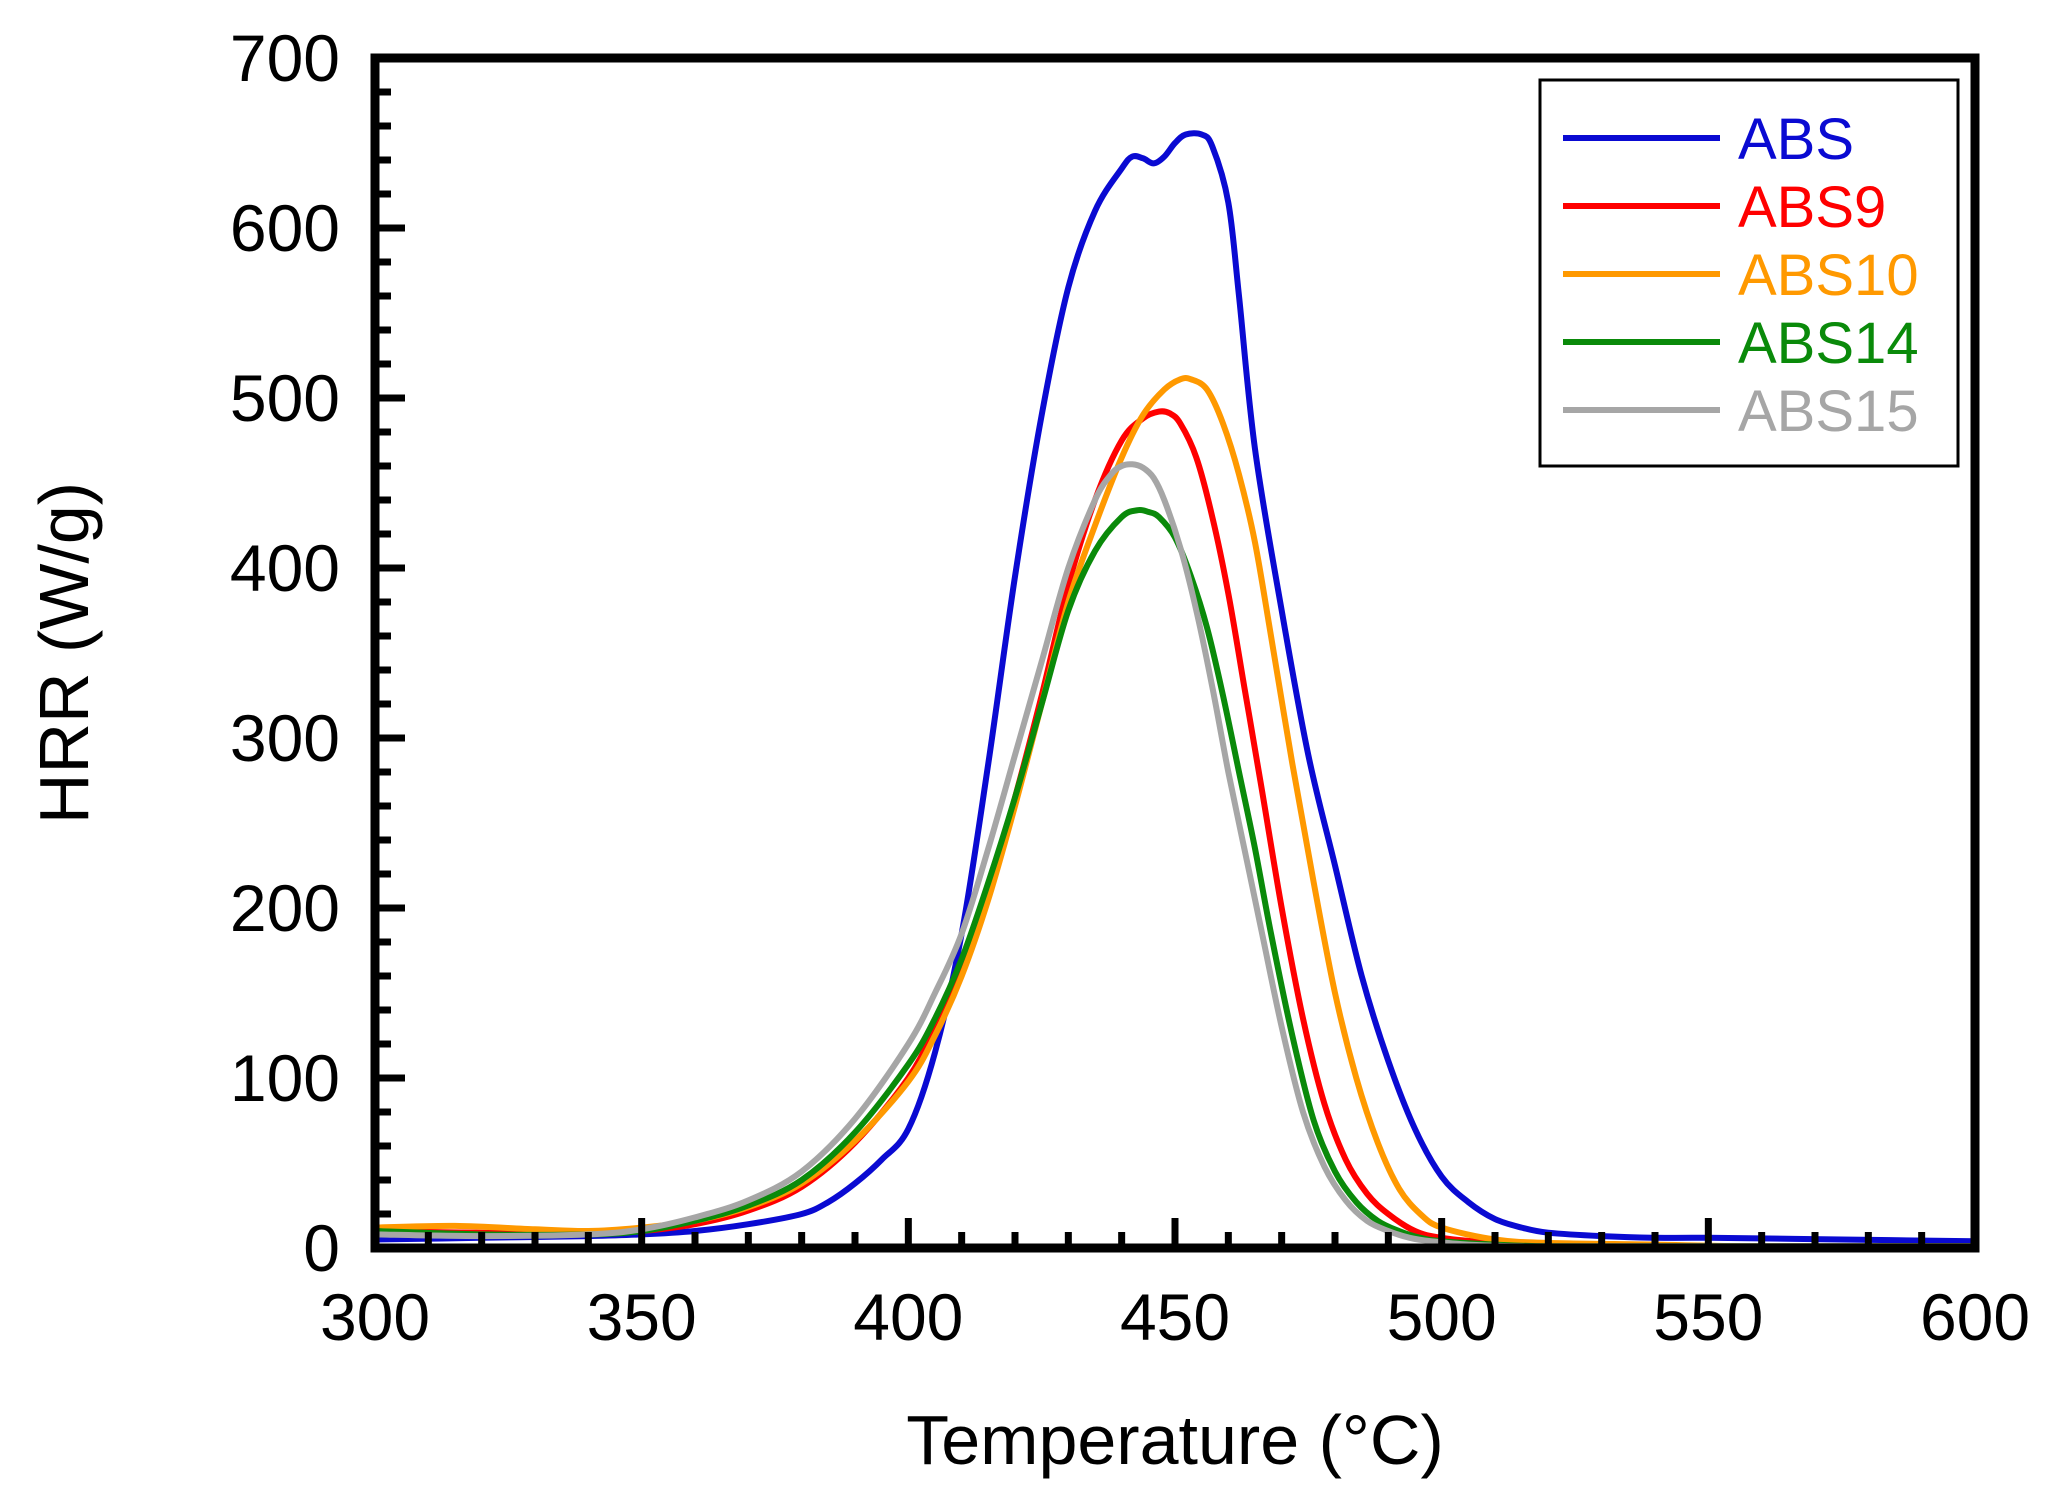  I want to click on y-tick-label: 500, so click(285, 398).